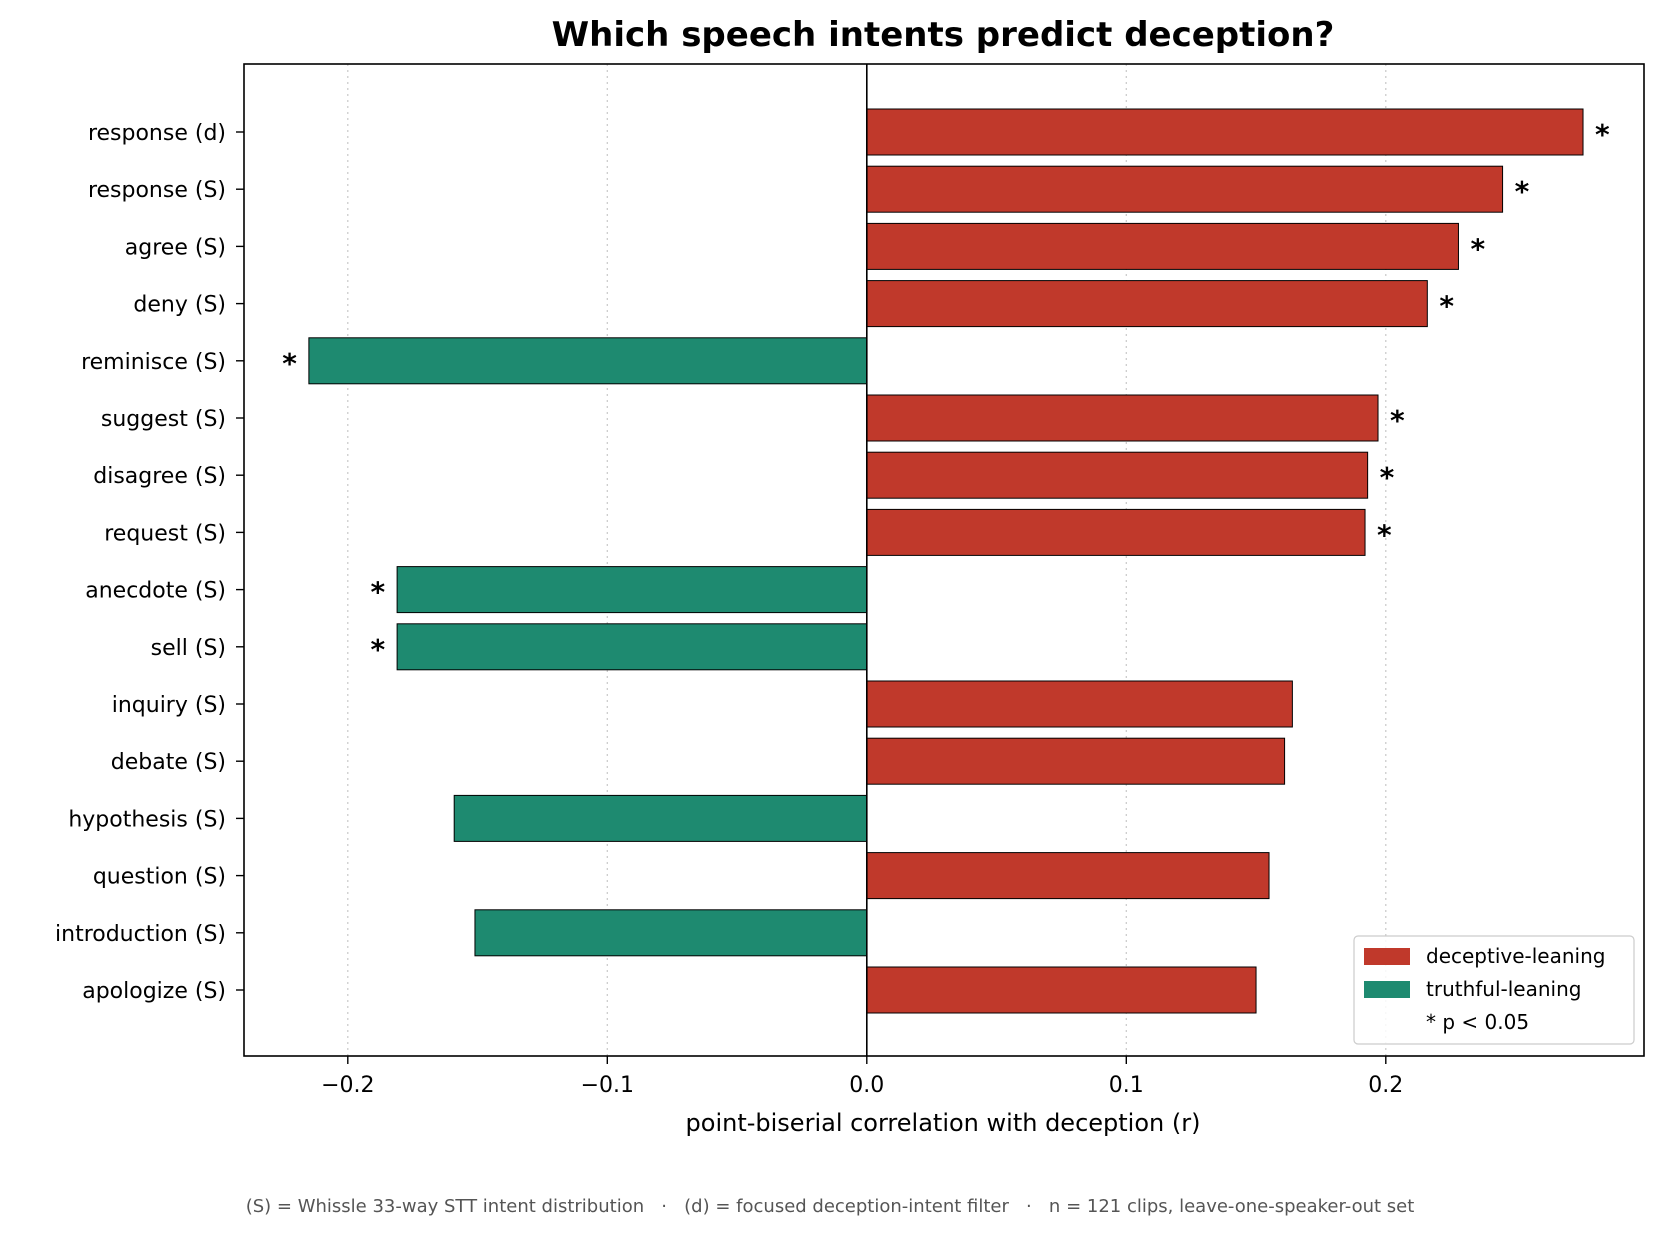  What do you see at coordinates (943, 35) in the screenshot?
I see `chart-title: Which speech intents predict deception?` at bounding box center [943, 35].